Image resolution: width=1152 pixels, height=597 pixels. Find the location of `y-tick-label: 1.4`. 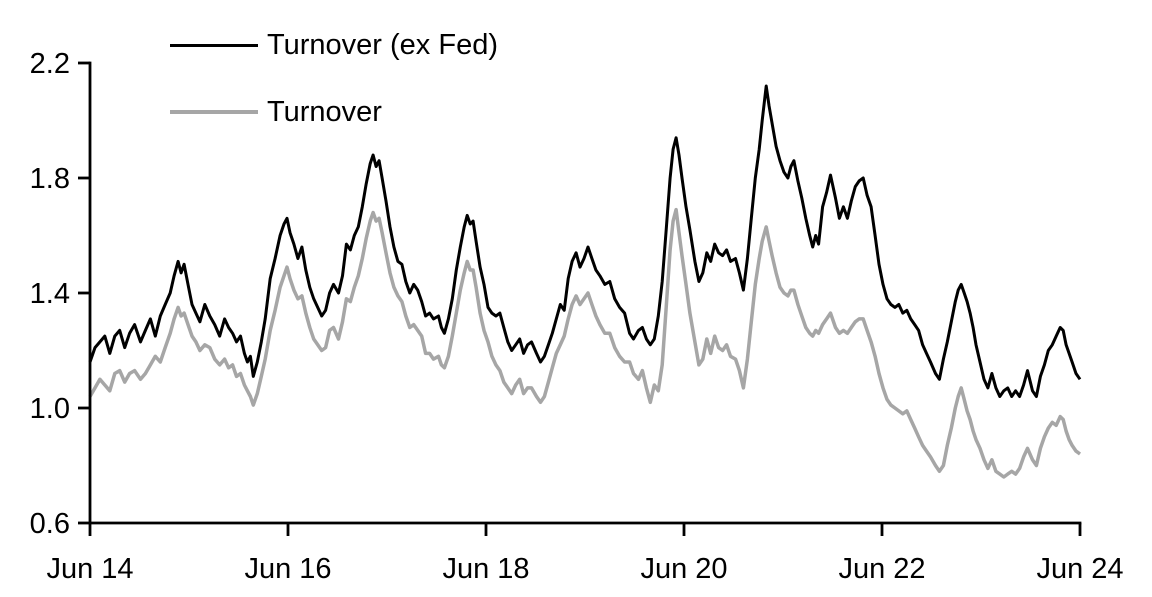

y-tick-label: 1.4 is located at coordinates (50, 294).